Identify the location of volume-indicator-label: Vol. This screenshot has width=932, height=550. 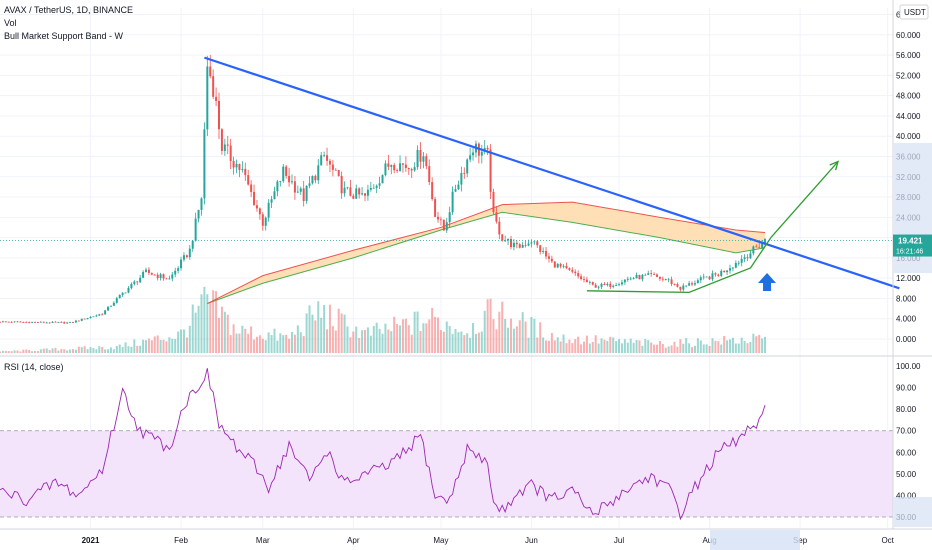
(10, 23).